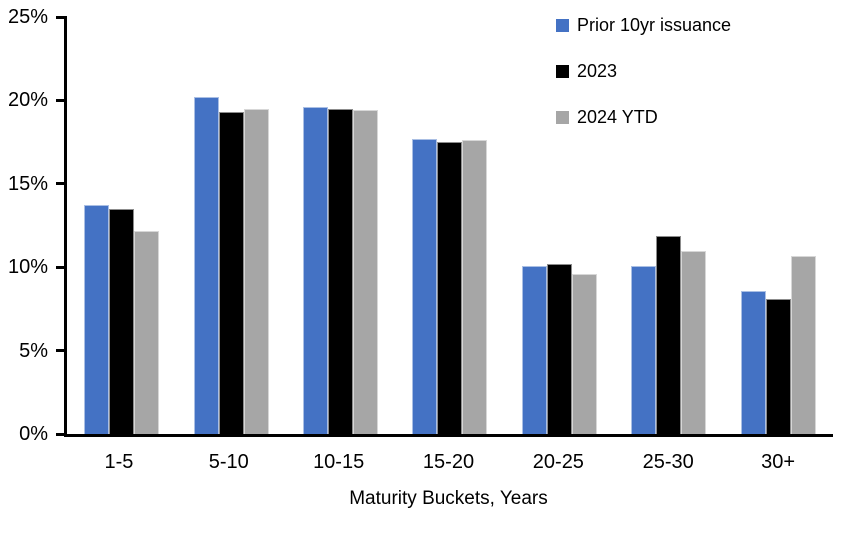  Describe the element at coordinates (778, 462) in the screenshot. I see `x-axis-label-30: 30+` at that location.